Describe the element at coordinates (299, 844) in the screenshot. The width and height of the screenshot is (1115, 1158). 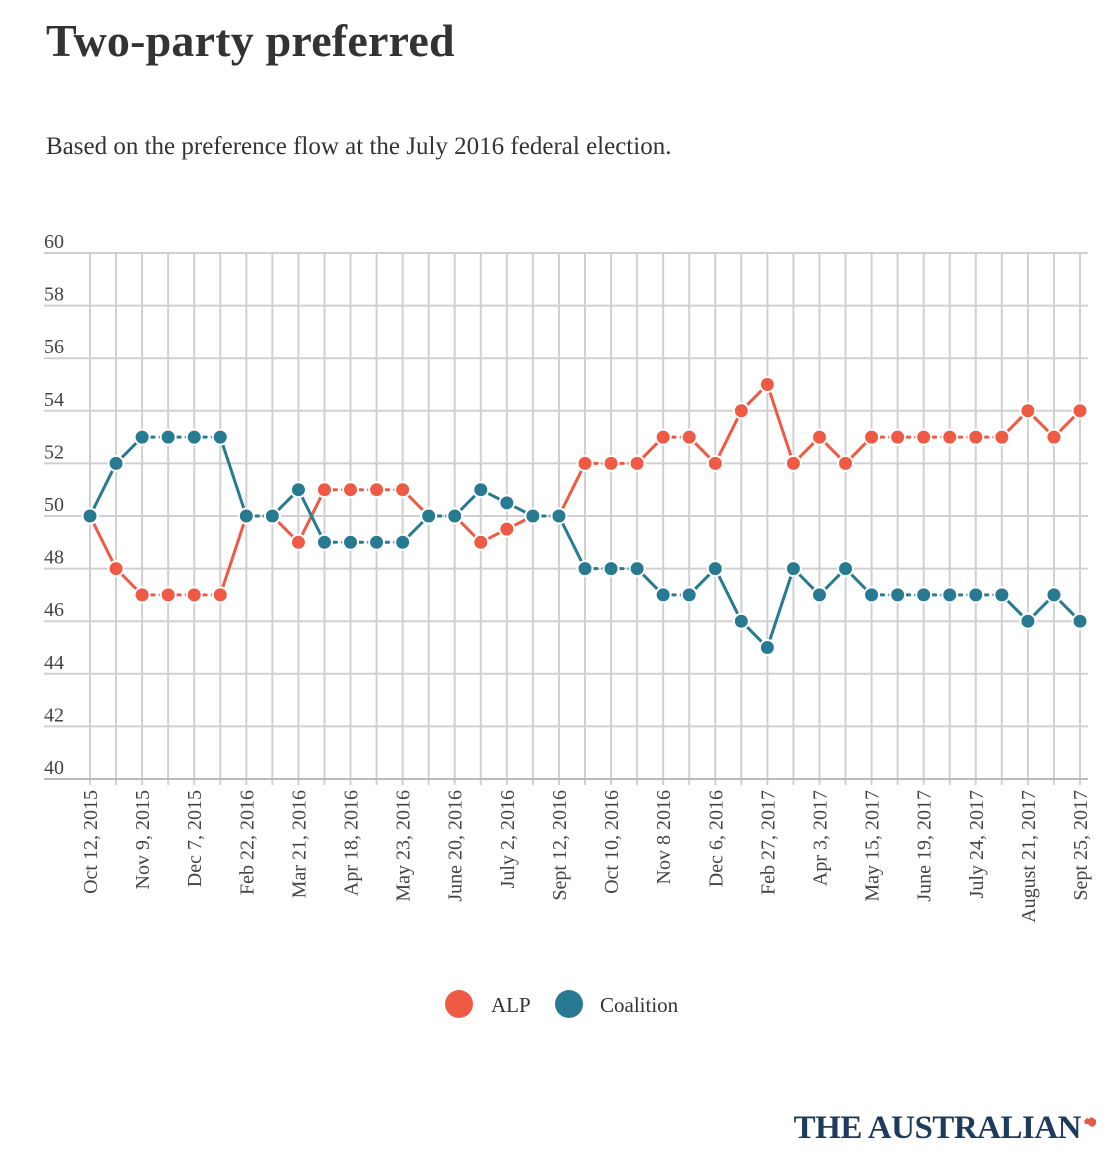
I see `x-tick-label: Mar 21, 2016` at that location.